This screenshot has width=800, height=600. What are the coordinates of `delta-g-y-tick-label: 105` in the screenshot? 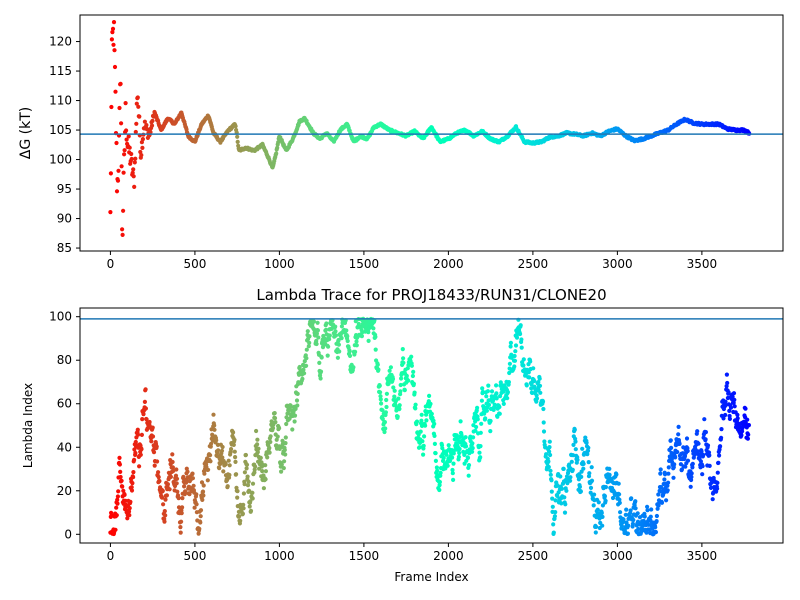 It's located at (60, 130).